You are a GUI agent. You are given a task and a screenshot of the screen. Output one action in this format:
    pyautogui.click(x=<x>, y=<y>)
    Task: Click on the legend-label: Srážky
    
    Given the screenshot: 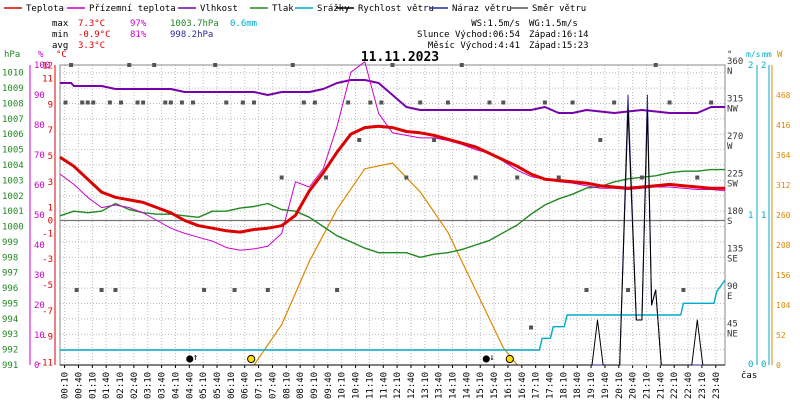 What is the action you would take?
    pyautogui.click(x=333, y=9)
    